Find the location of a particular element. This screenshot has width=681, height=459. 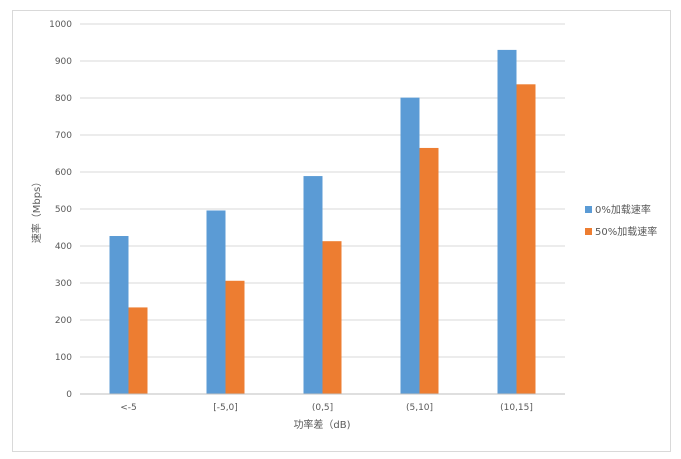

y-tick-label: 600 is located at coordinates (63, 173).